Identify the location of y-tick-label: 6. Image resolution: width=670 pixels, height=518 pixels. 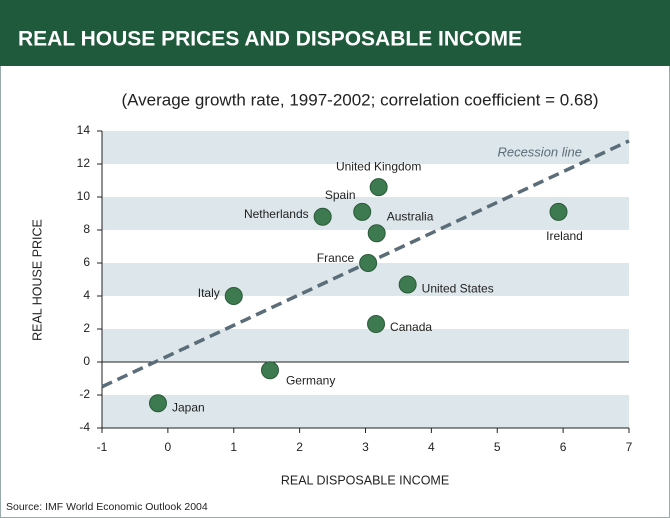
(86, 262).